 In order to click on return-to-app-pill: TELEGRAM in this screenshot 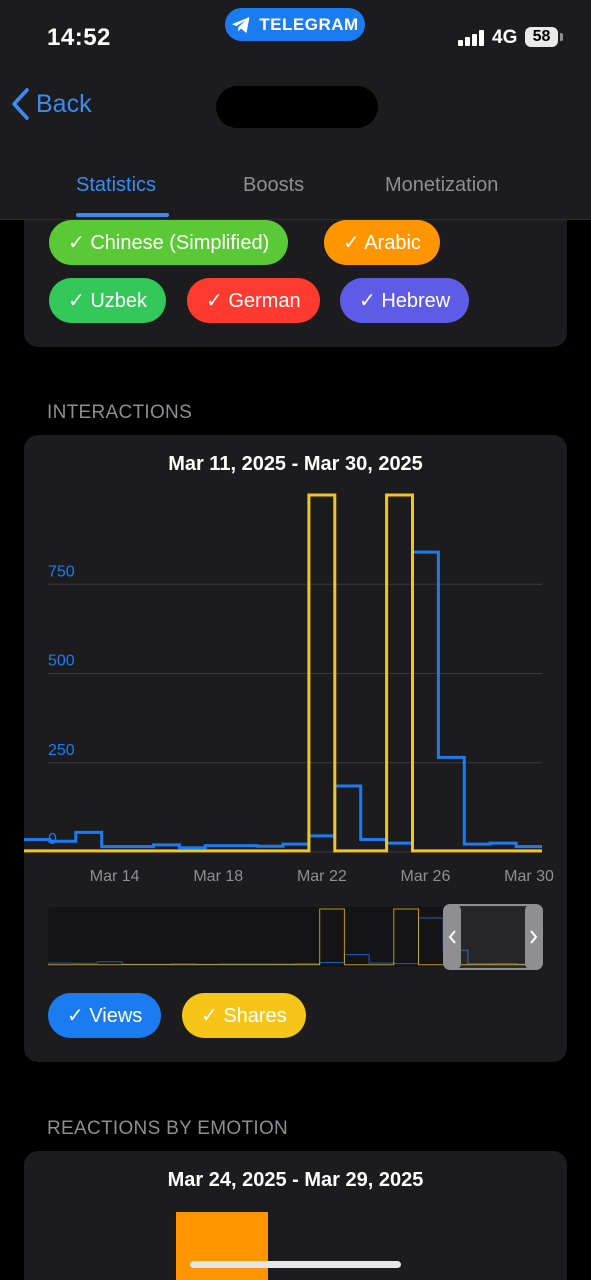, I will do `click(295, 24)`.